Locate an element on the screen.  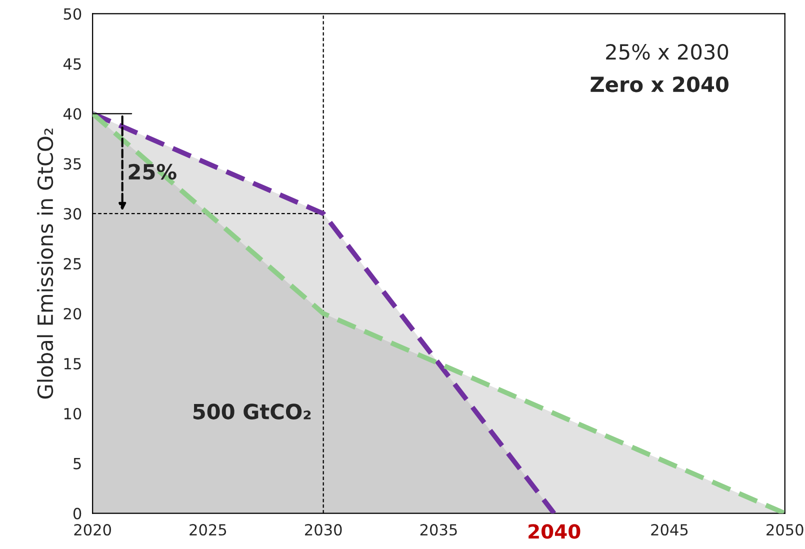
annotation: 500 GtCO₂ is located at coordinates (252, 412).